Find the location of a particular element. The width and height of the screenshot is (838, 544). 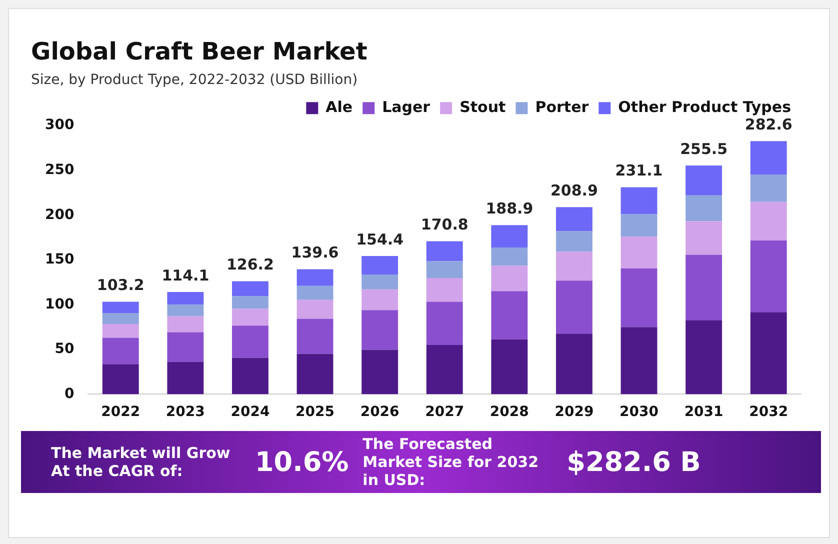

x-tick-label: 2026 is located at coordinates (380, 412).